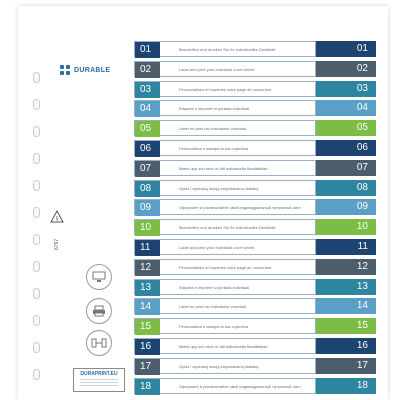 Image resolution: width=400 pixels, height=400 pixels. What do you see at coordinates (346, 148) in the screenshot?
I see `tab-index-number: 06` at bounding box center [346, 148].